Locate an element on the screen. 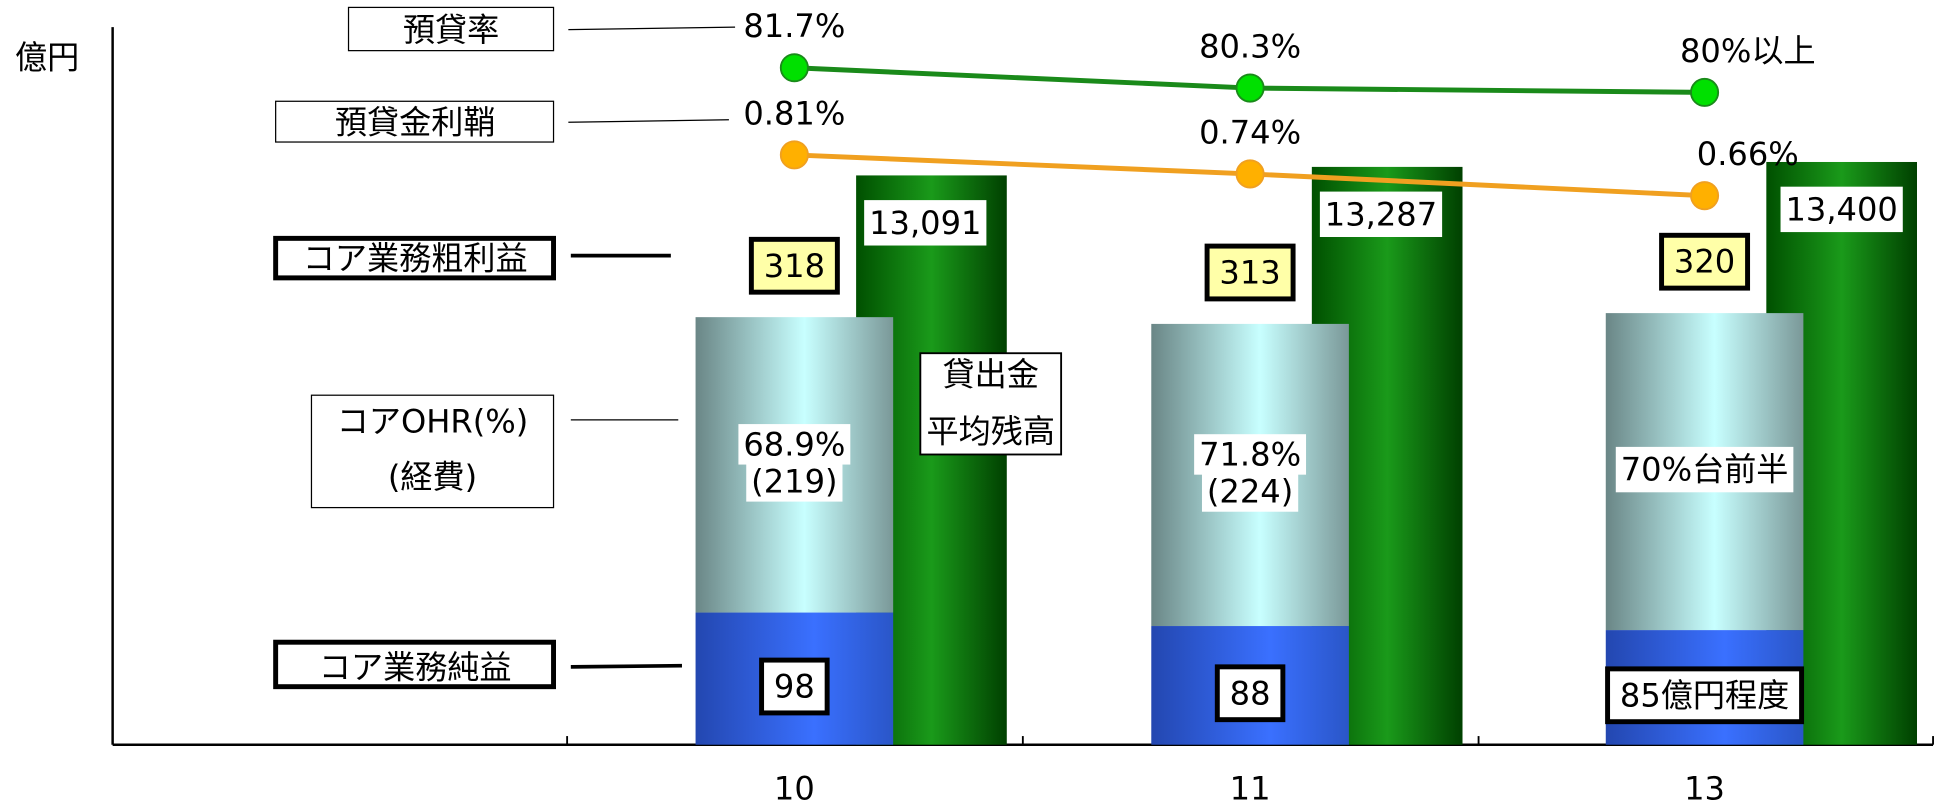  loan-label-group: 13,400 is located at coordinates (1841, 209).